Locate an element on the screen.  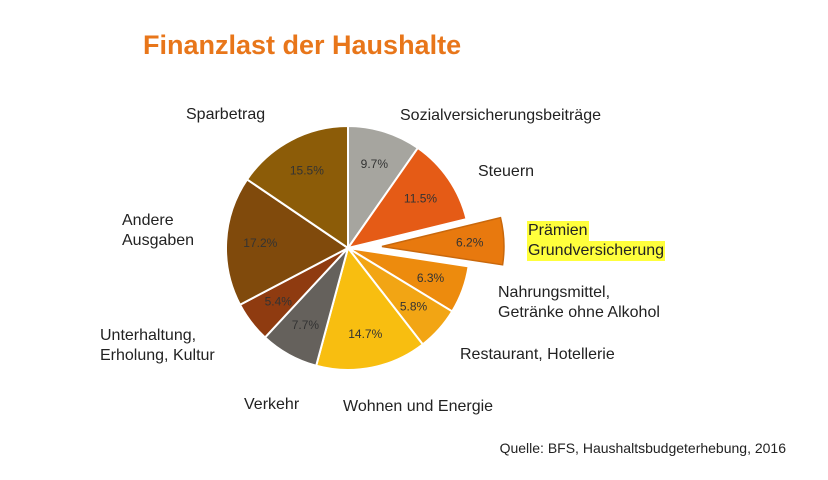
pie-slice-steuern is located at coordinates (406, 198).